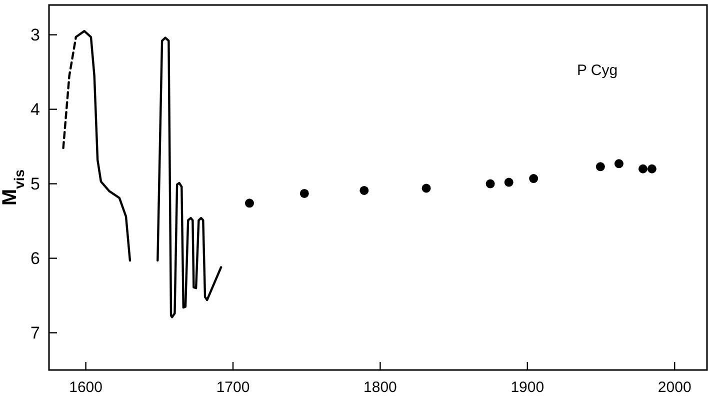 This screenshot has width=726, height=404. What do you see at coordinates (527, 387) in the screenshot?
I see `x-tick-label: 1900` at bounding box center [527, 387].